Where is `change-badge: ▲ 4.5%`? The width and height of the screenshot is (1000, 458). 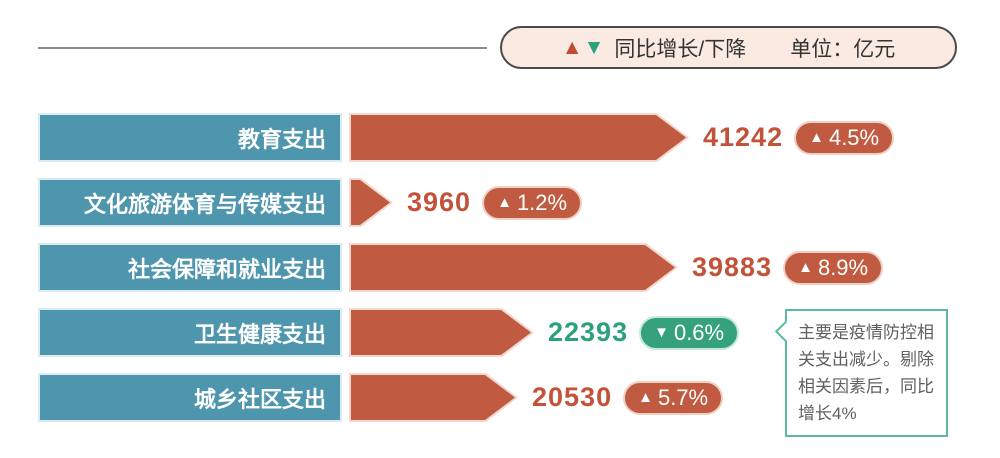 change-badge: ▲ 4.5% is located at coordinates (844, 137).